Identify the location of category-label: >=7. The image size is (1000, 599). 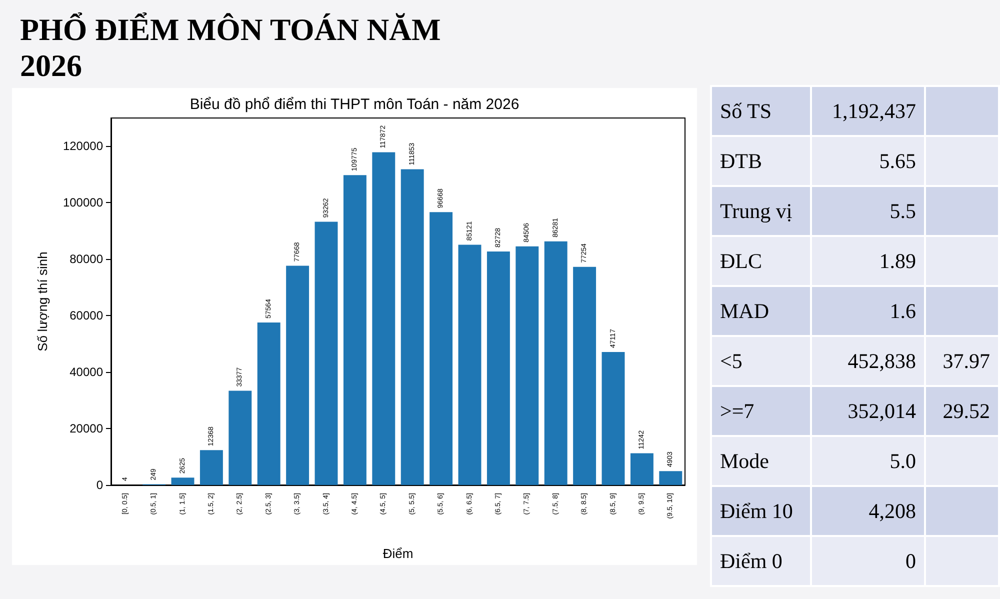
(761, 411).